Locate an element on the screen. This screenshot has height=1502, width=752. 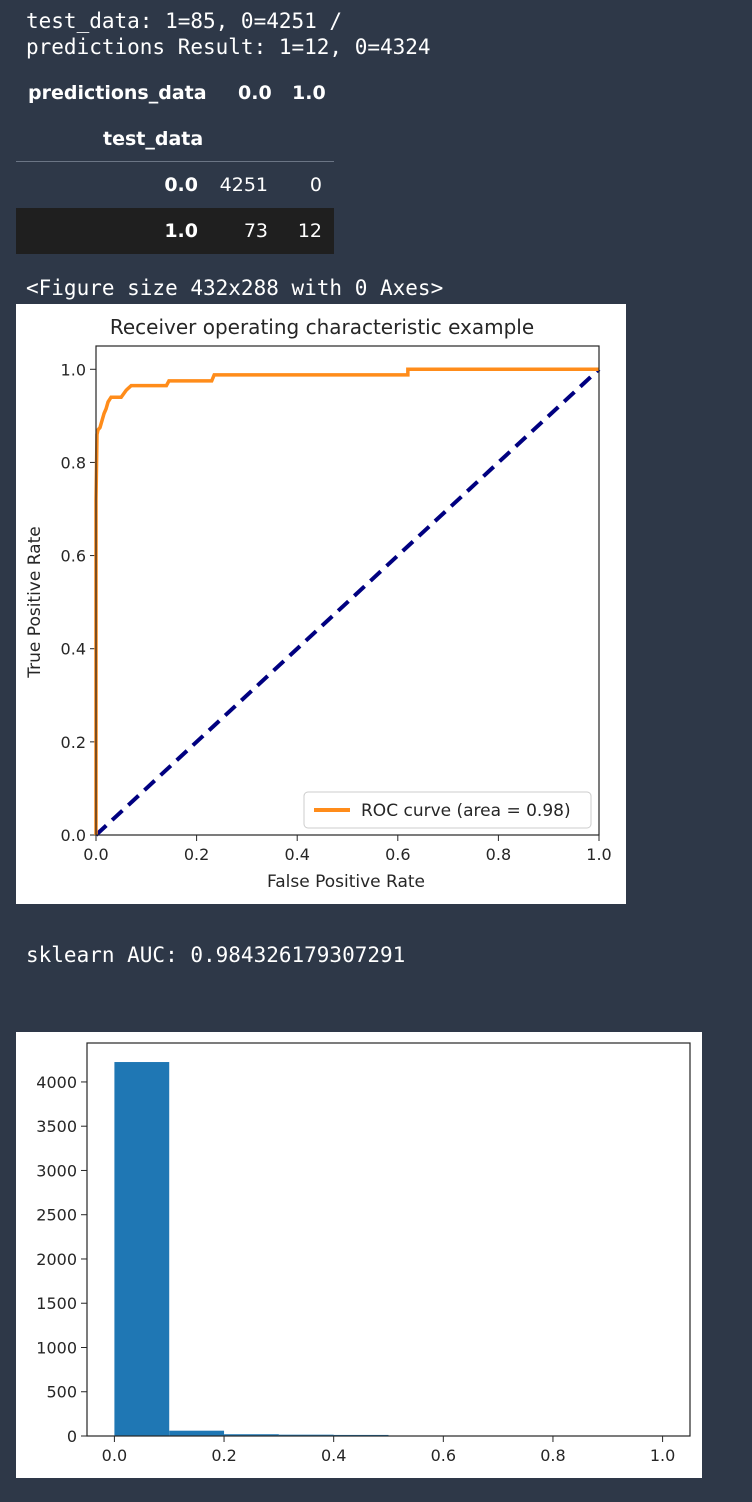
column-header: 0.0 is located at coordinates (255, 93).